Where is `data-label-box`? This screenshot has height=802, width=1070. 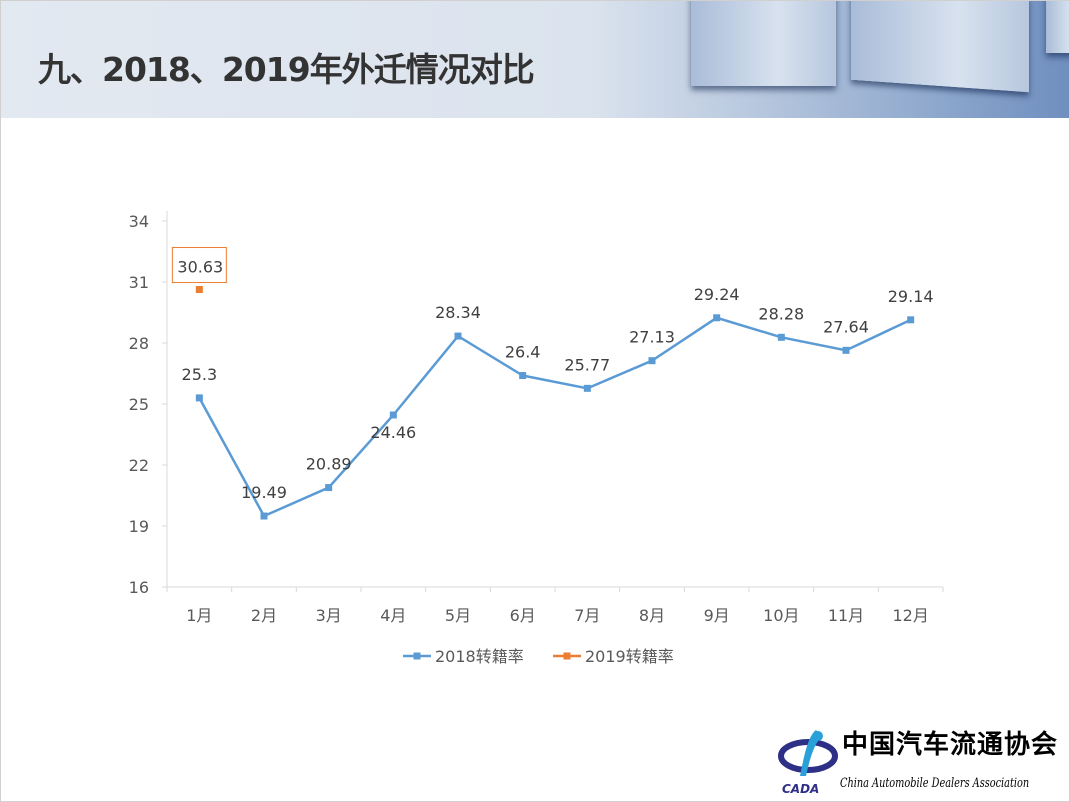 data-label-box is located at coordinates (199, 265).